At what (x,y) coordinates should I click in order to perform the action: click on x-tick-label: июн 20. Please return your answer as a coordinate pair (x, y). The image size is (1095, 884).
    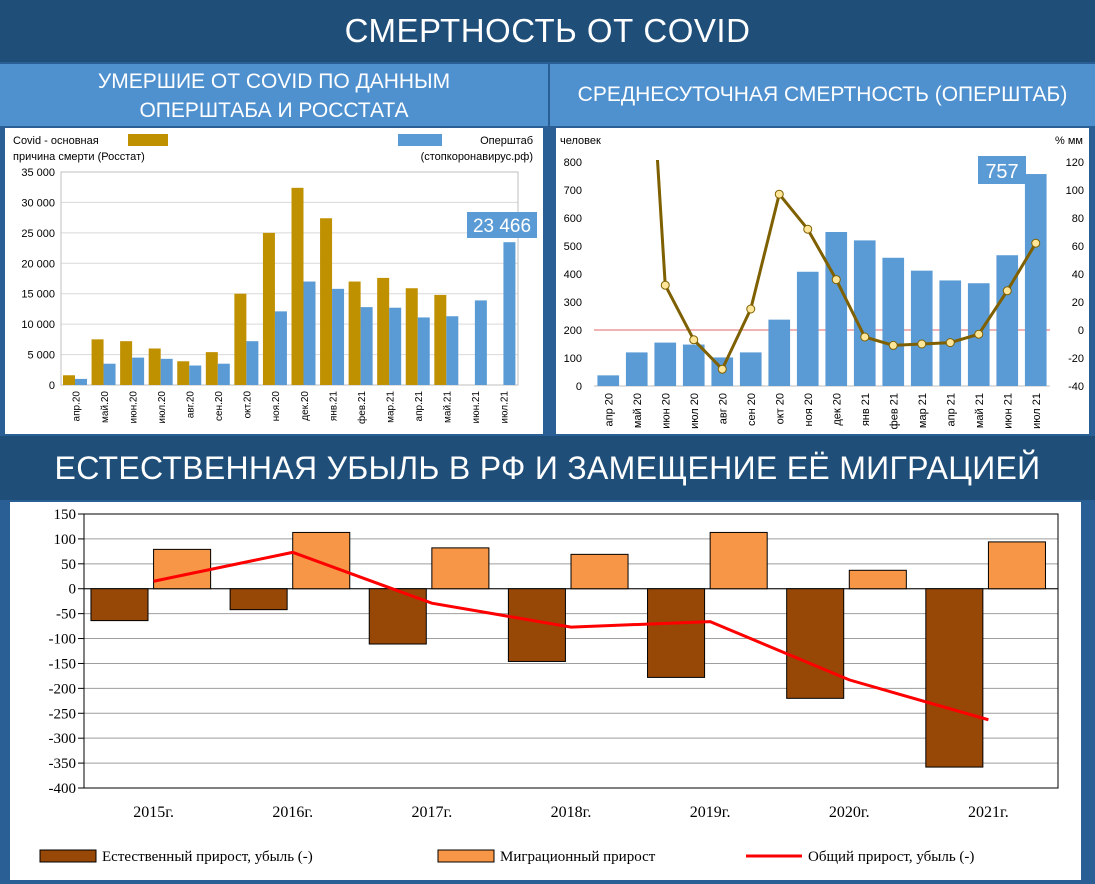
    Looking at the image, I should click on (666, 411).